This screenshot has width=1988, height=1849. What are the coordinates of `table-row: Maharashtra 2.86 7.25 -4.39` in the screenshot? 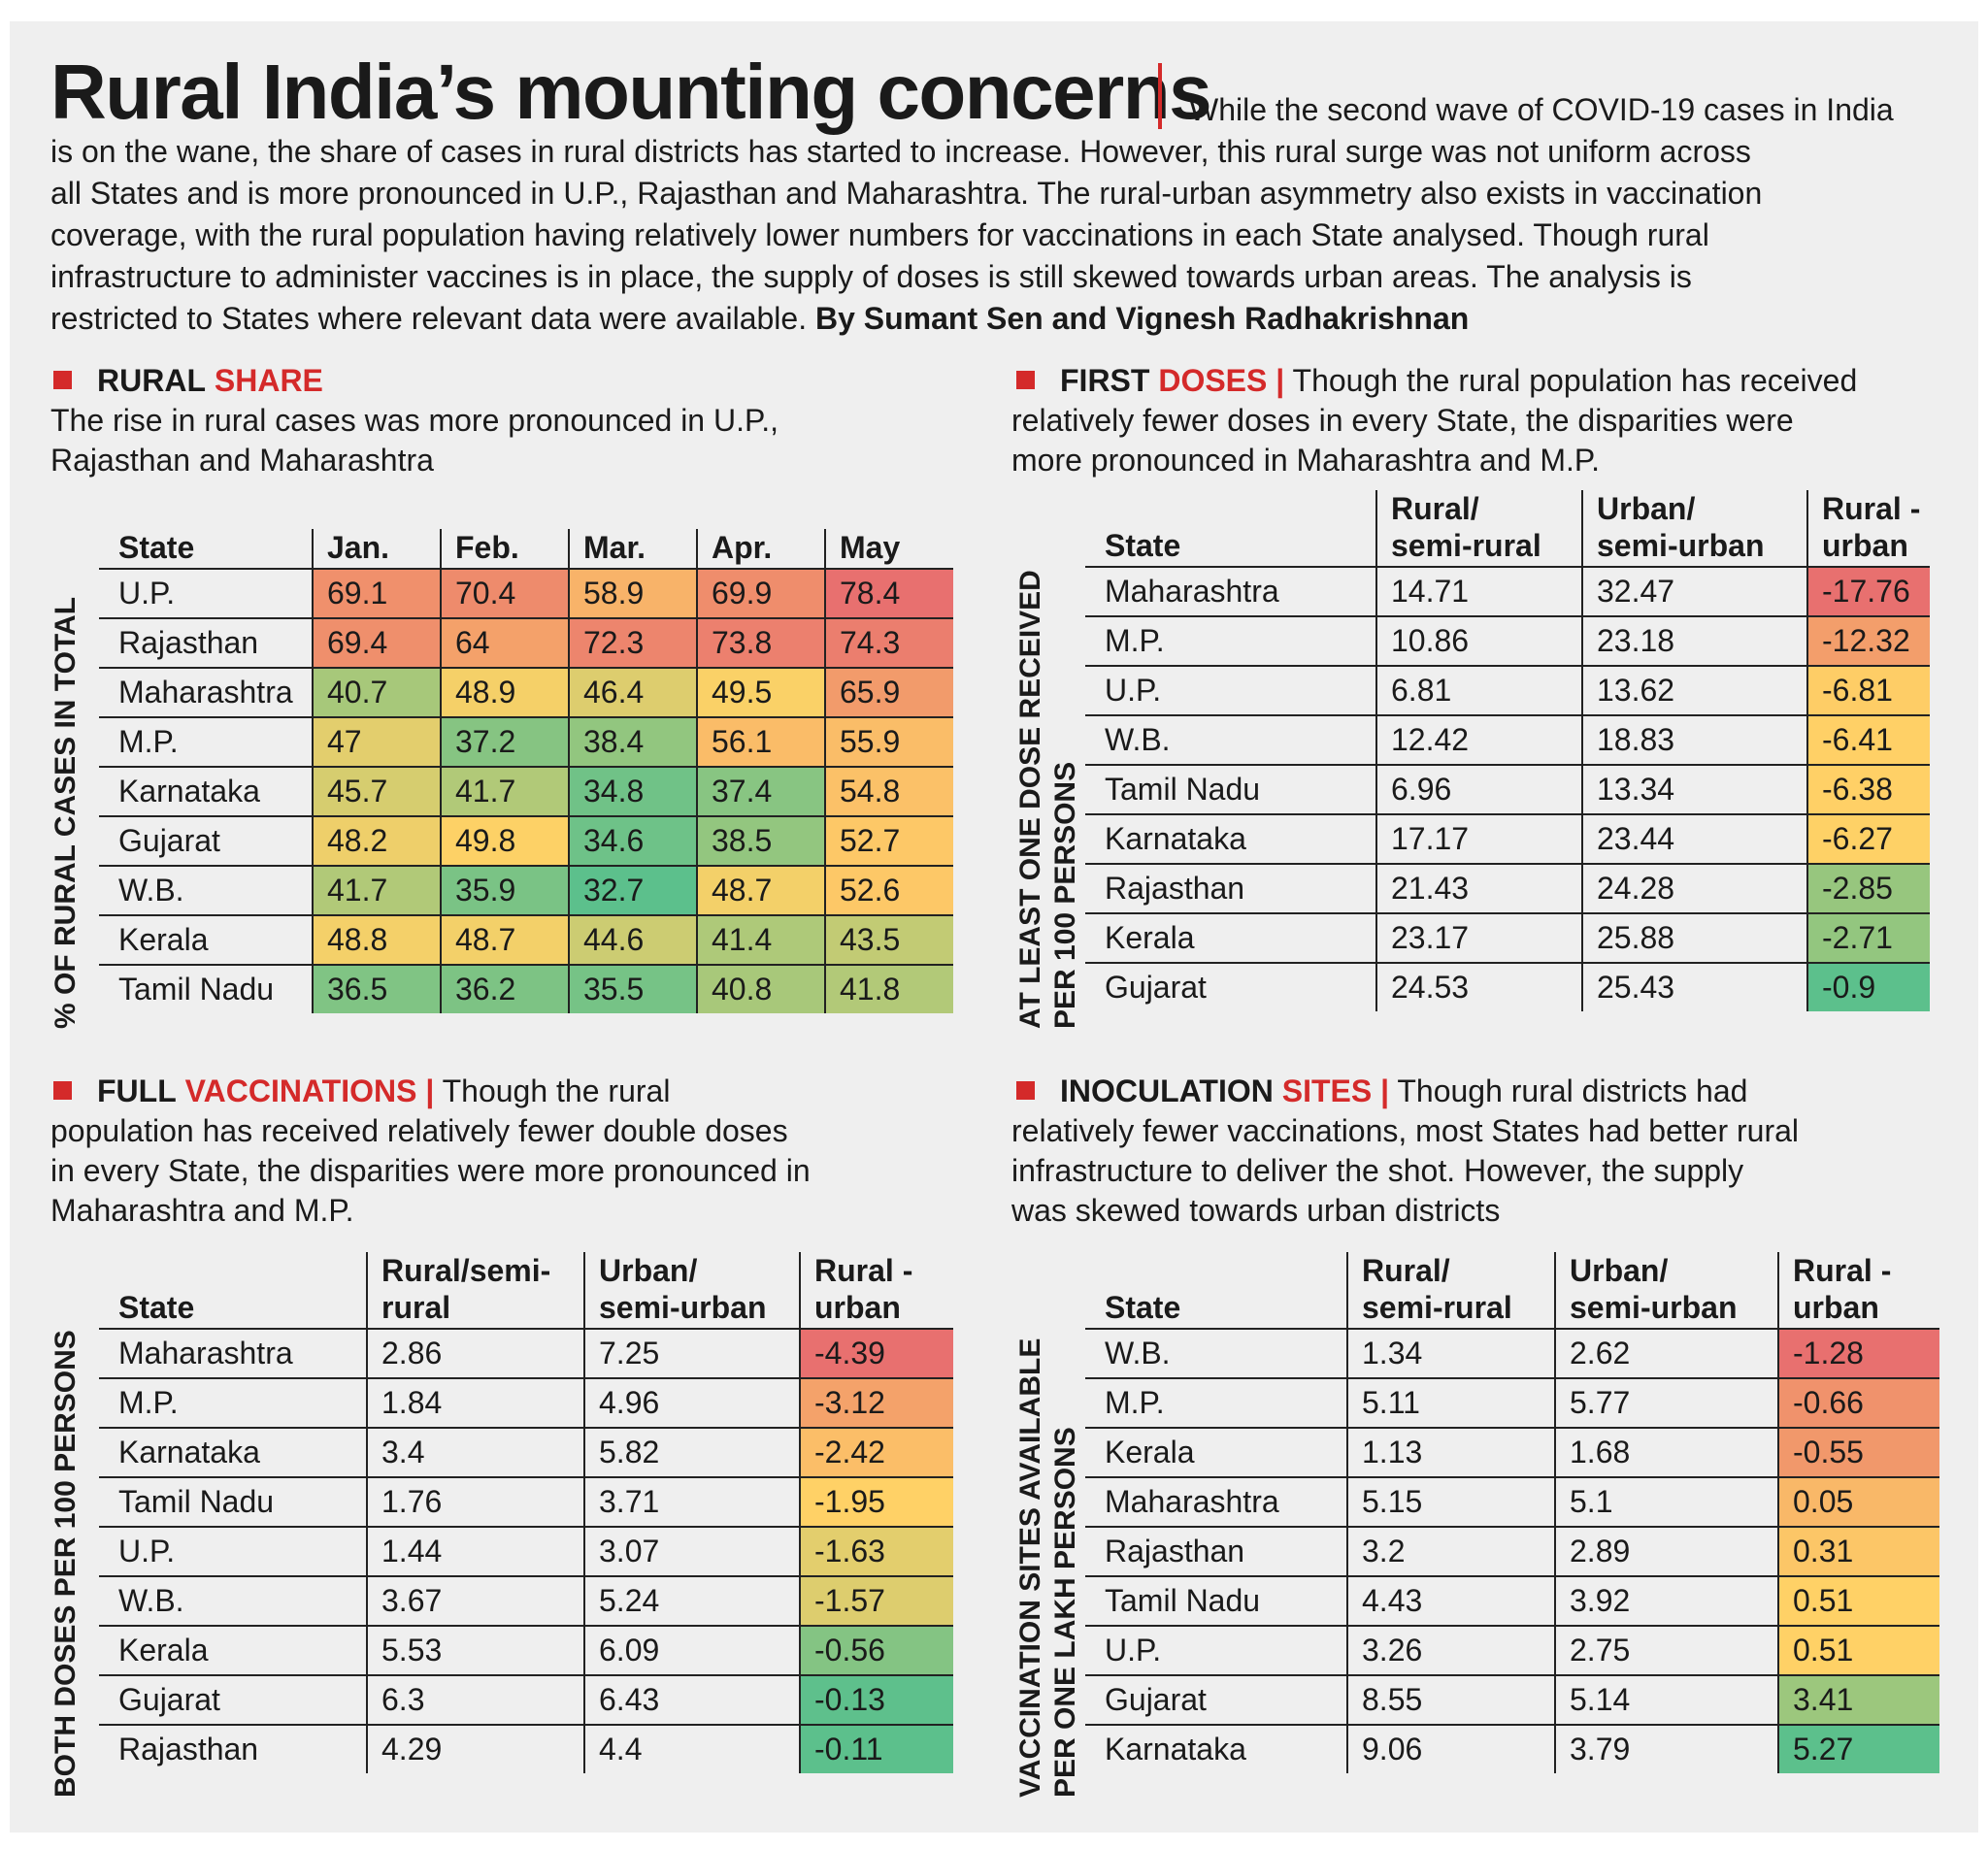 It's located at (526, 1354).